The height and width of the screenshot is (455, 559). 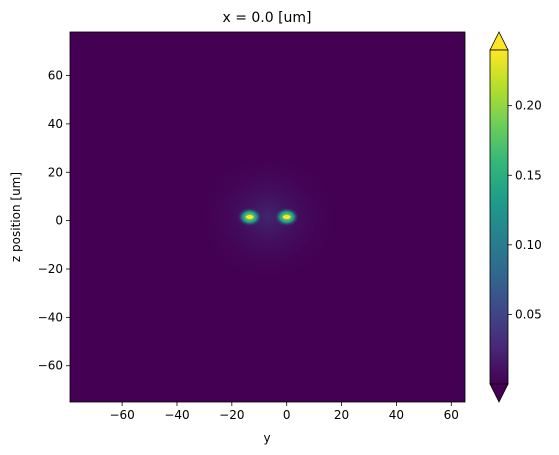 I want to click on y-tick-label: 0, so click(x=59, y=221).